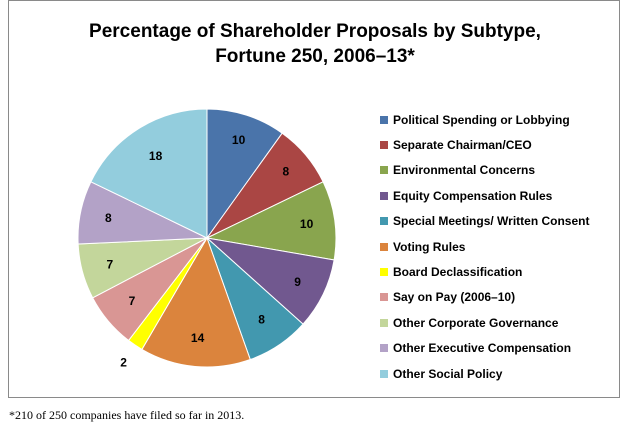 The image size is (628, 432). I want to click on legend-label: Other Executive Compensation, so click(482, 348).